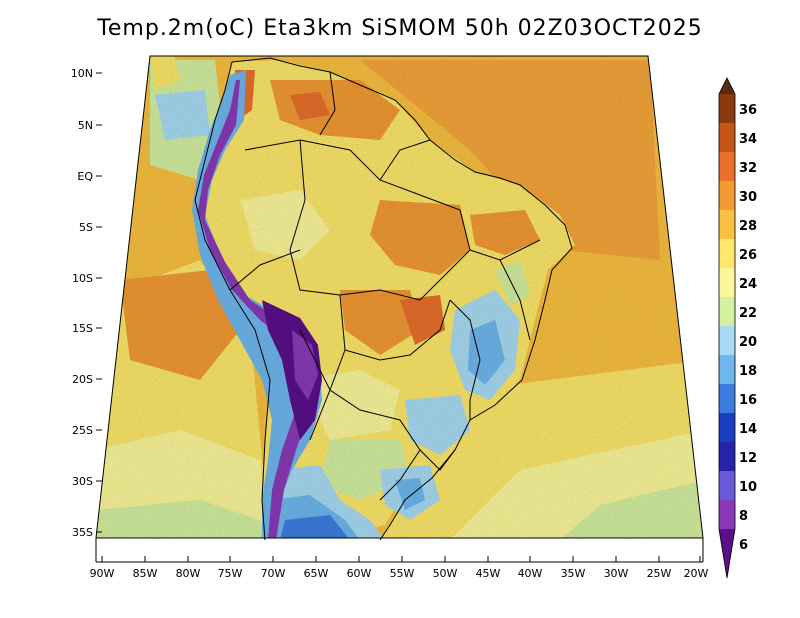 This screenshot has height=618, width=800. Describe the element at coordinates (359, 573) in the screenshot. I see `lon-label: 60W` at that location.